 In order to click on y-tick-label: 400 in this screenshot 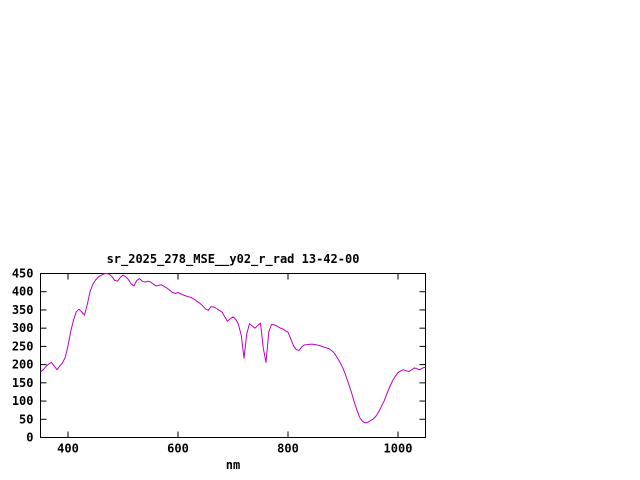, I will do `click(23, 292)`.